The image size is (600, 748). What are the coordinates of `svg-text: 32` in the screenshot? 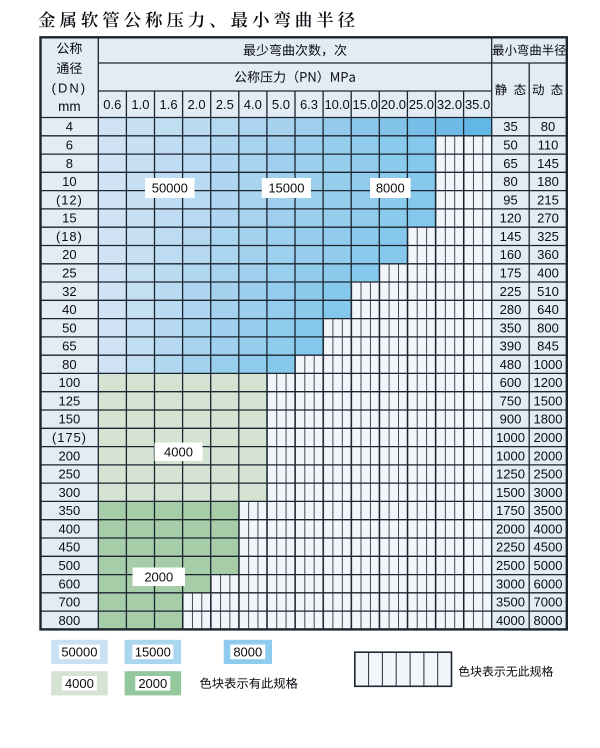 It's located at (69, 291).